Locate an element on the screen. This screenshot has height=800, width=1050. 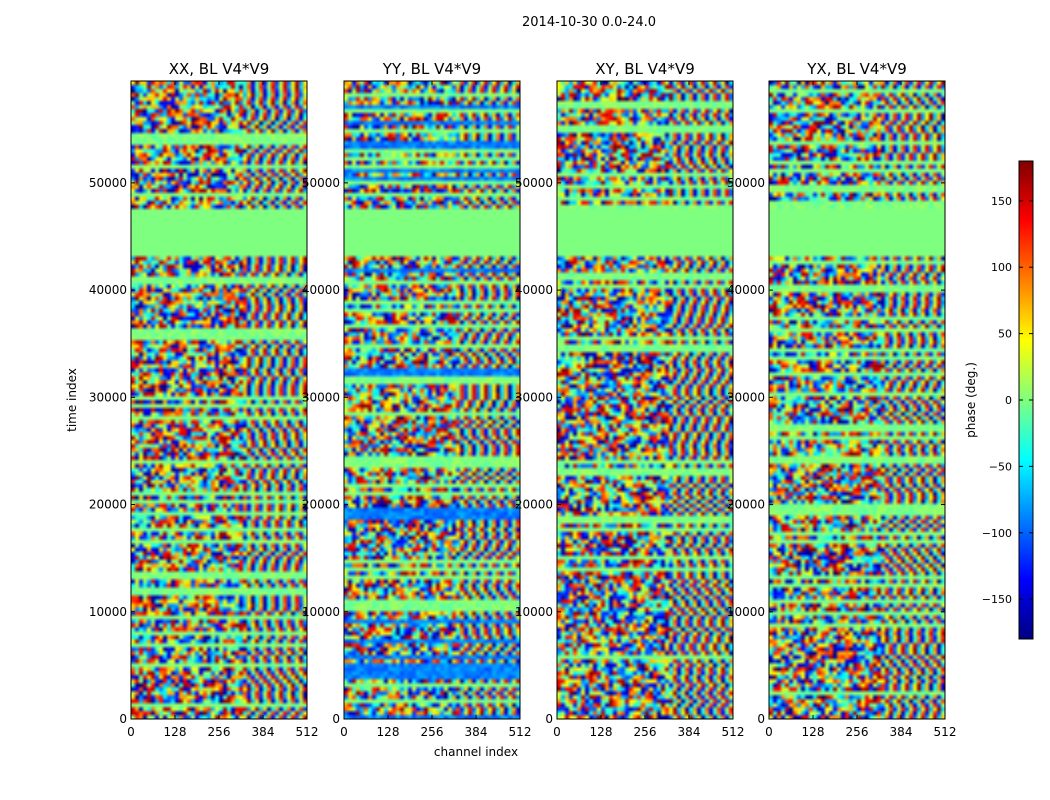
colorbar-tick-label: 150 is located at coordinates (1001, 201).